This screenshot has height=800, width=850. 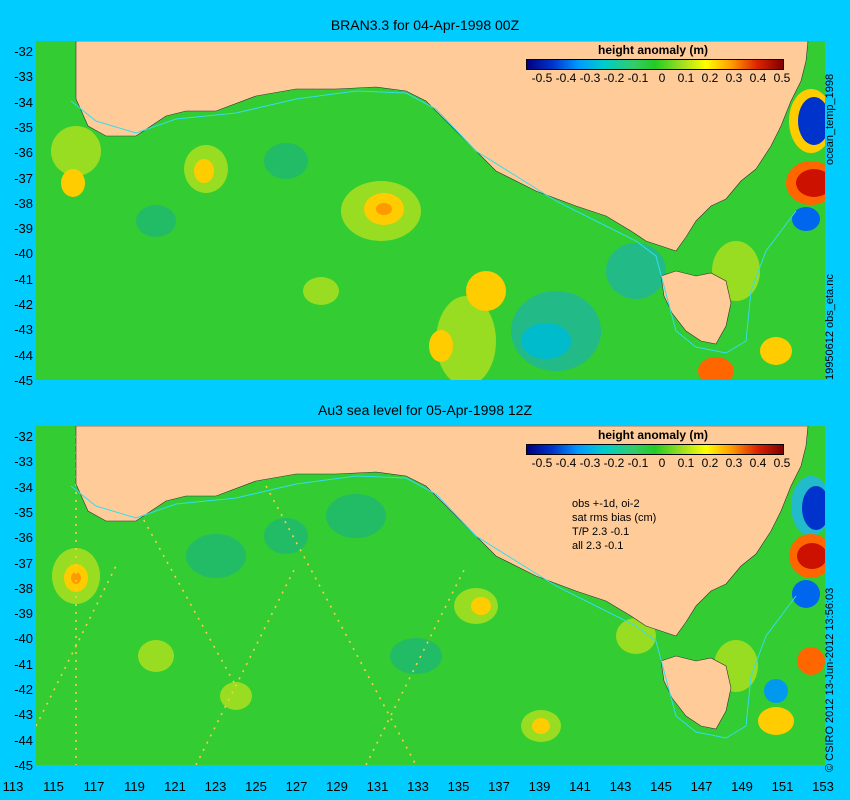 What do you see at coordinates (458, 786) in the screenshot?
I see `x-tick-label: 135` at bounding box center [458, 786].